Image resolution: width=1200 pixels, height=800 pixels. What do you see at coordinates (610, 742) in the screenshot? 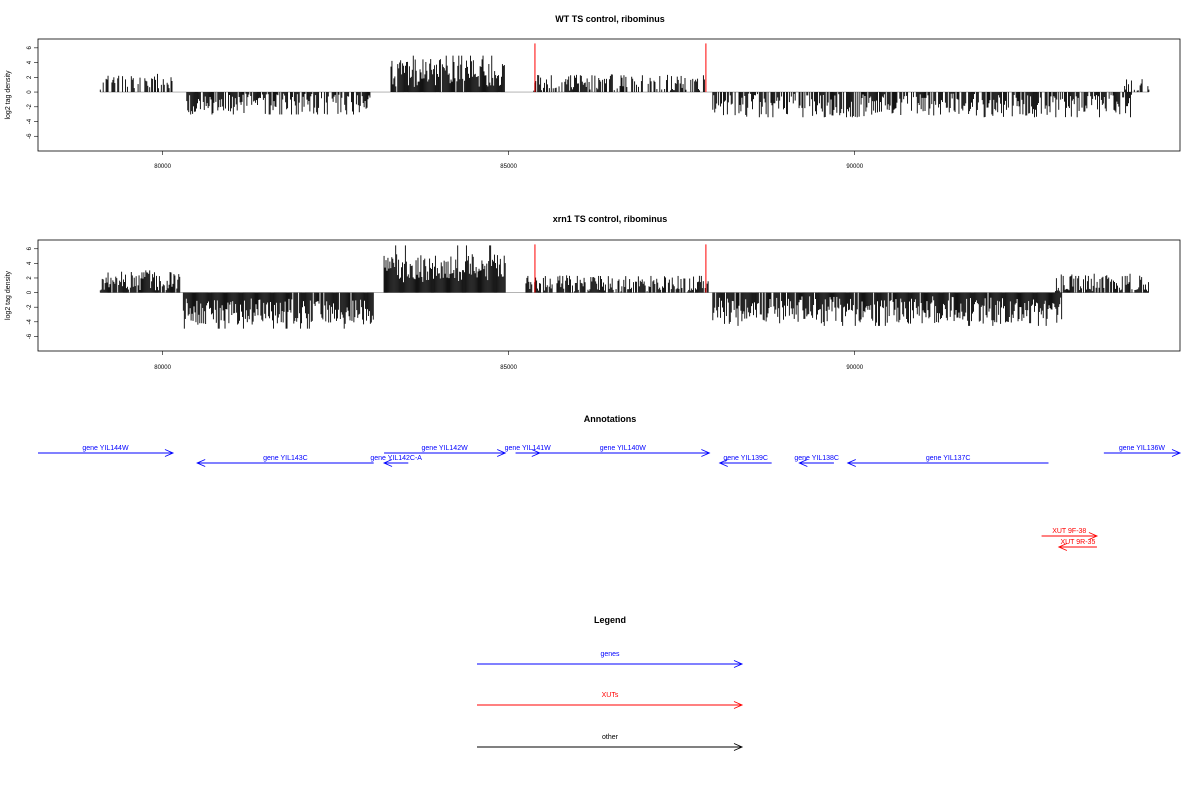
I see `legend-item-other: other` at bounding box center [610, 742].